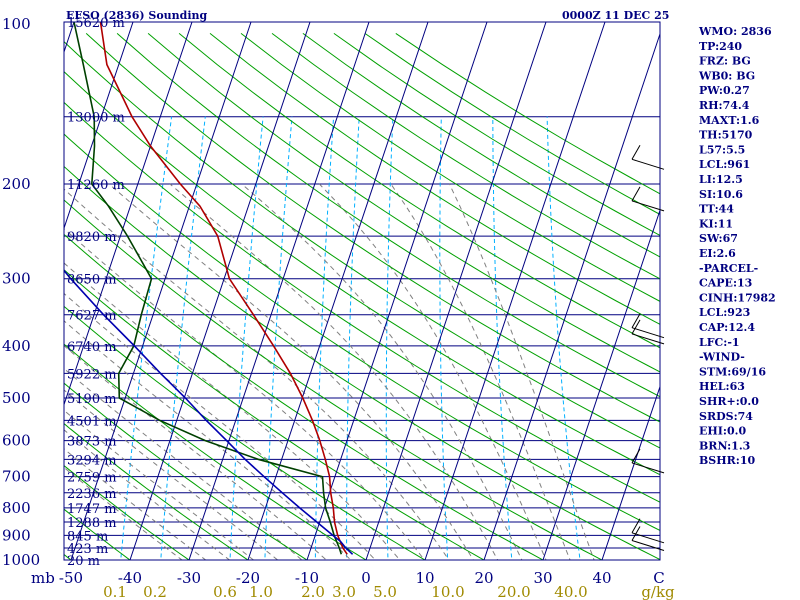 This screenshot has width=800, height=600. I want to click on temperature-tick-label: 10, so click(424, 578).